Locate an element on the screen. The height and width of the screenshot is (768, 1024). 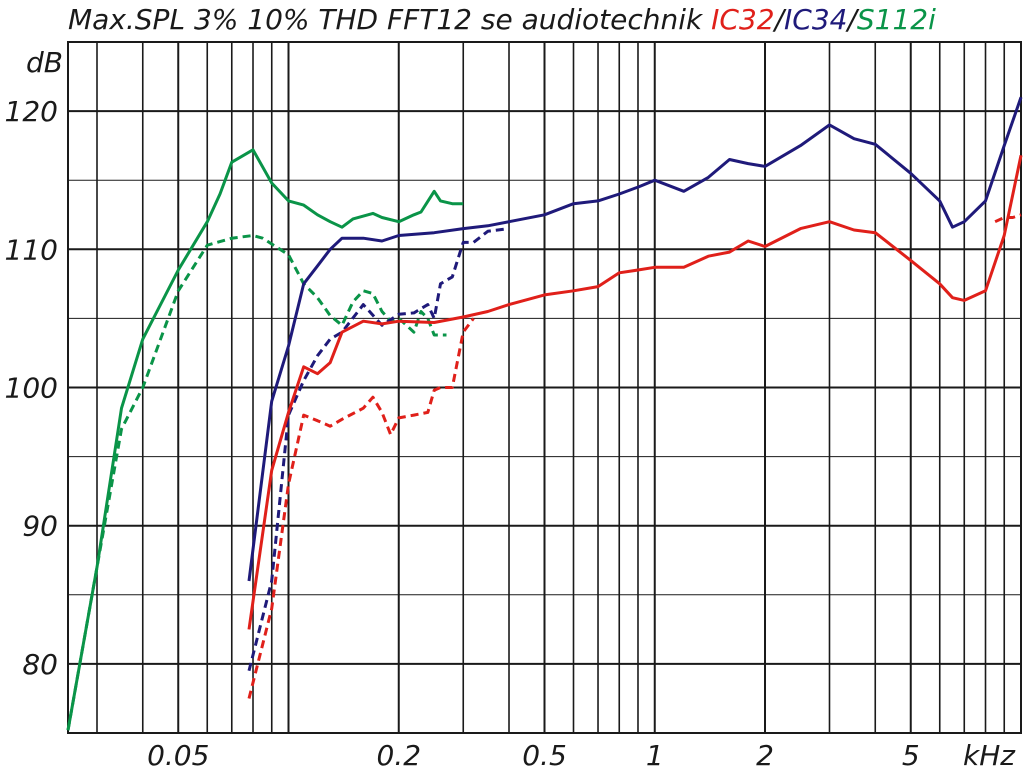
x-tick-labels: 0.05 0.2 0.5 1 2 5 is located at coordinates (533, 753).